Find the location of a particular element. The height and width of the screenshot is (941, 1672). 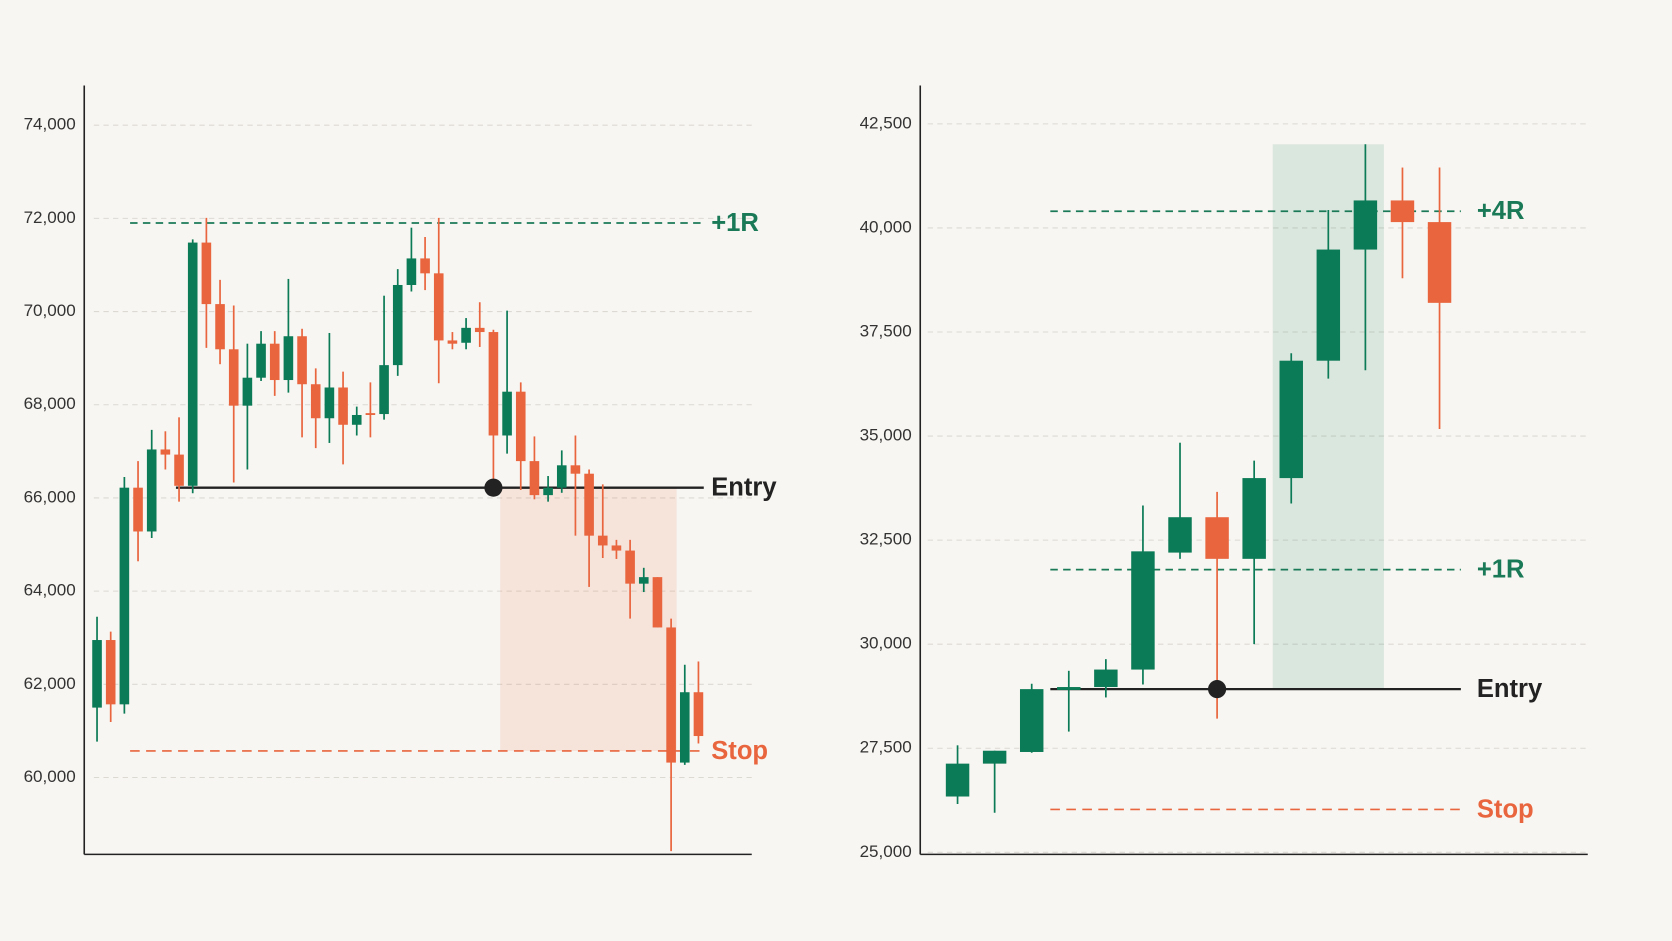

y-tick-label: 68,000 is located at coordinates (50, 403).